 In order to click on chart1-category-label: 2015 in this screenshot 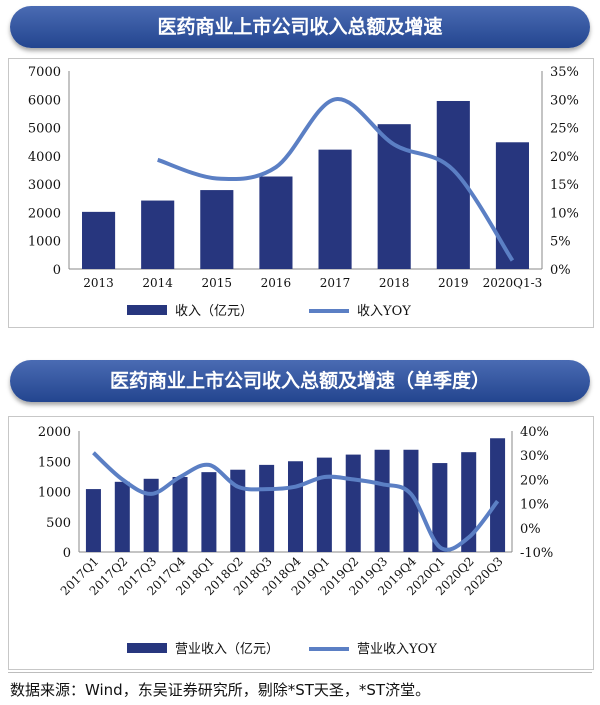, I will do `click(217, 283)`.